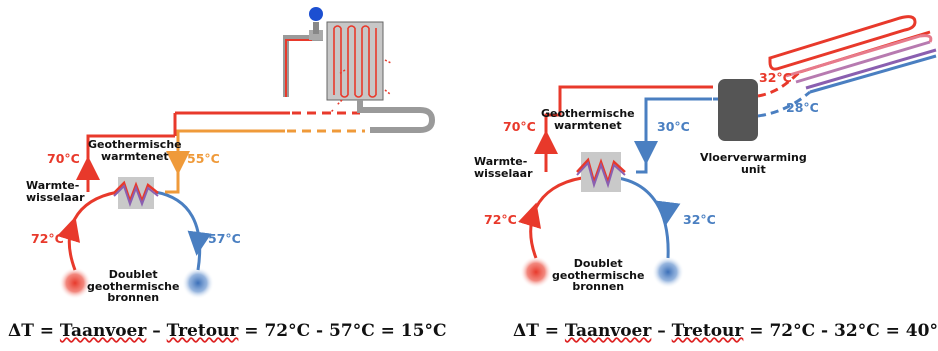  What do you see at coordinates (588, 119) in the screenshot?
I see `right-label-net: Geothermische warmtenet` at bounding box center [588, 119].